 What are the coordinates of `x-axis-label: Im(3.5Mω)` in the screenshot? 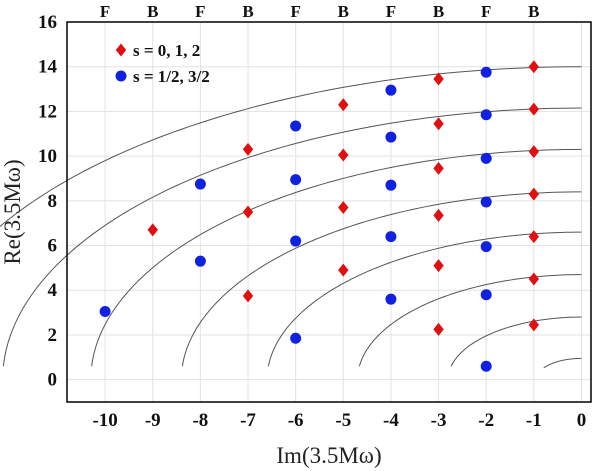 It's located at (328, 455).